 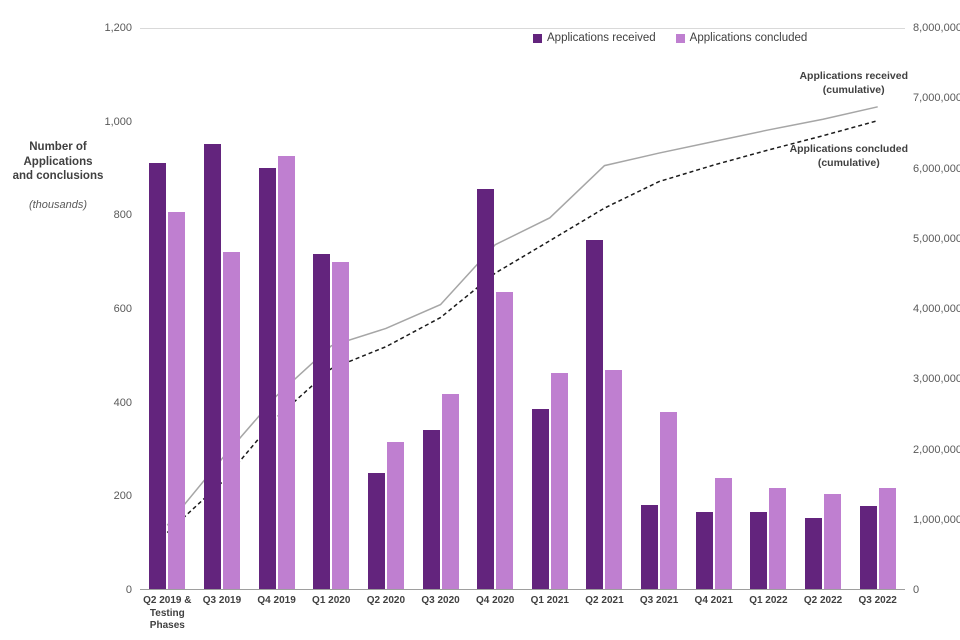 I want to click on right-axis-tick: 0, so click(x=916, y=590).